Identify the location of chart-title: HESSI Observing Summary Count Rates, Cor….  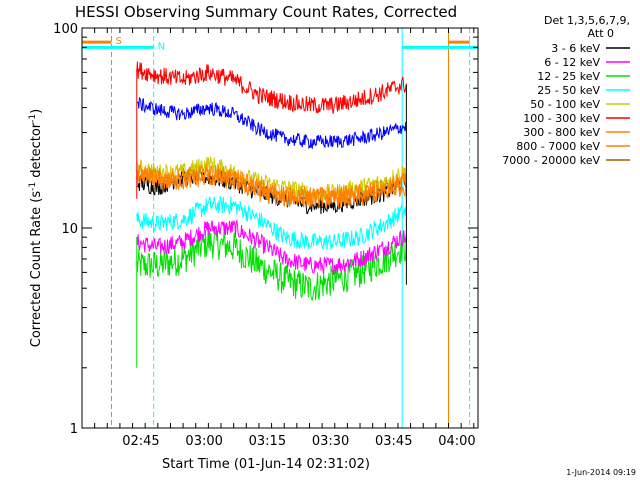
(266, 12).